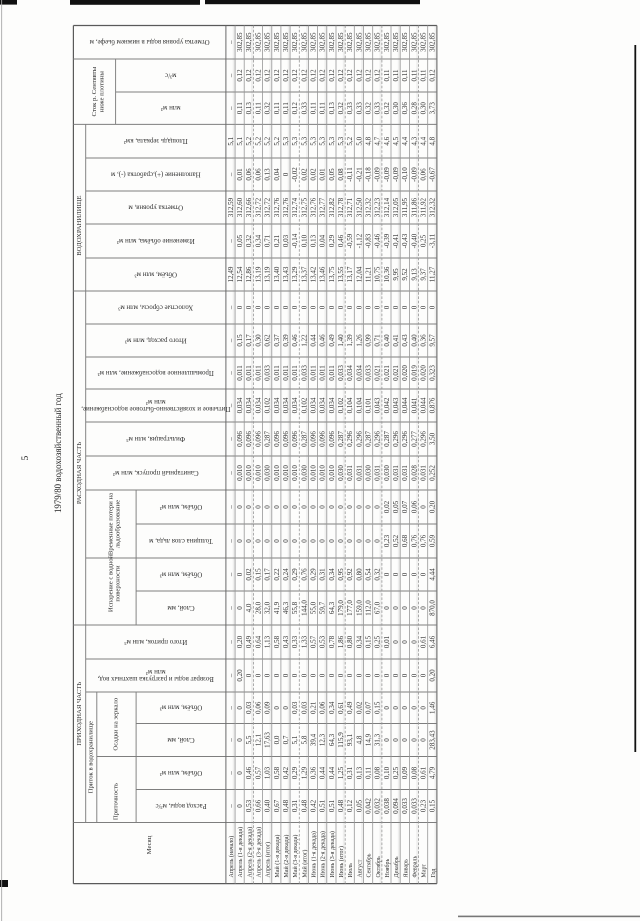  What do you see at coordinates (332, 207) in the screenshot?
I see `svg-text: 312,82` at bounding box center [332, 207].